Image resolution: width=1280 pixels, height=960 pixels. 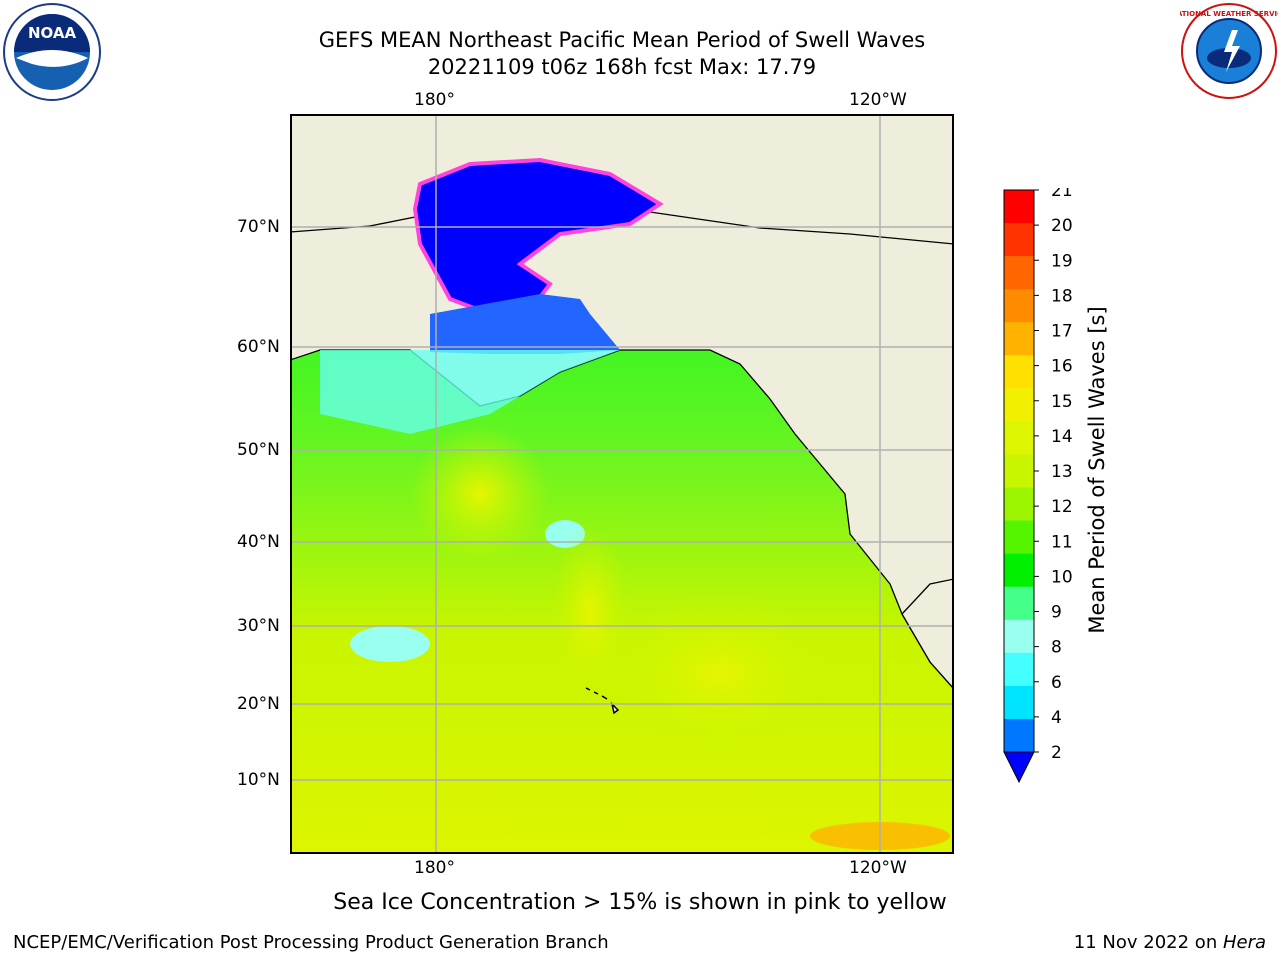 What do you see at coordinates (1056, 683) in the screenshot?
I see `colorbar-tick-label: 6` at bounding box center [1056, 683].